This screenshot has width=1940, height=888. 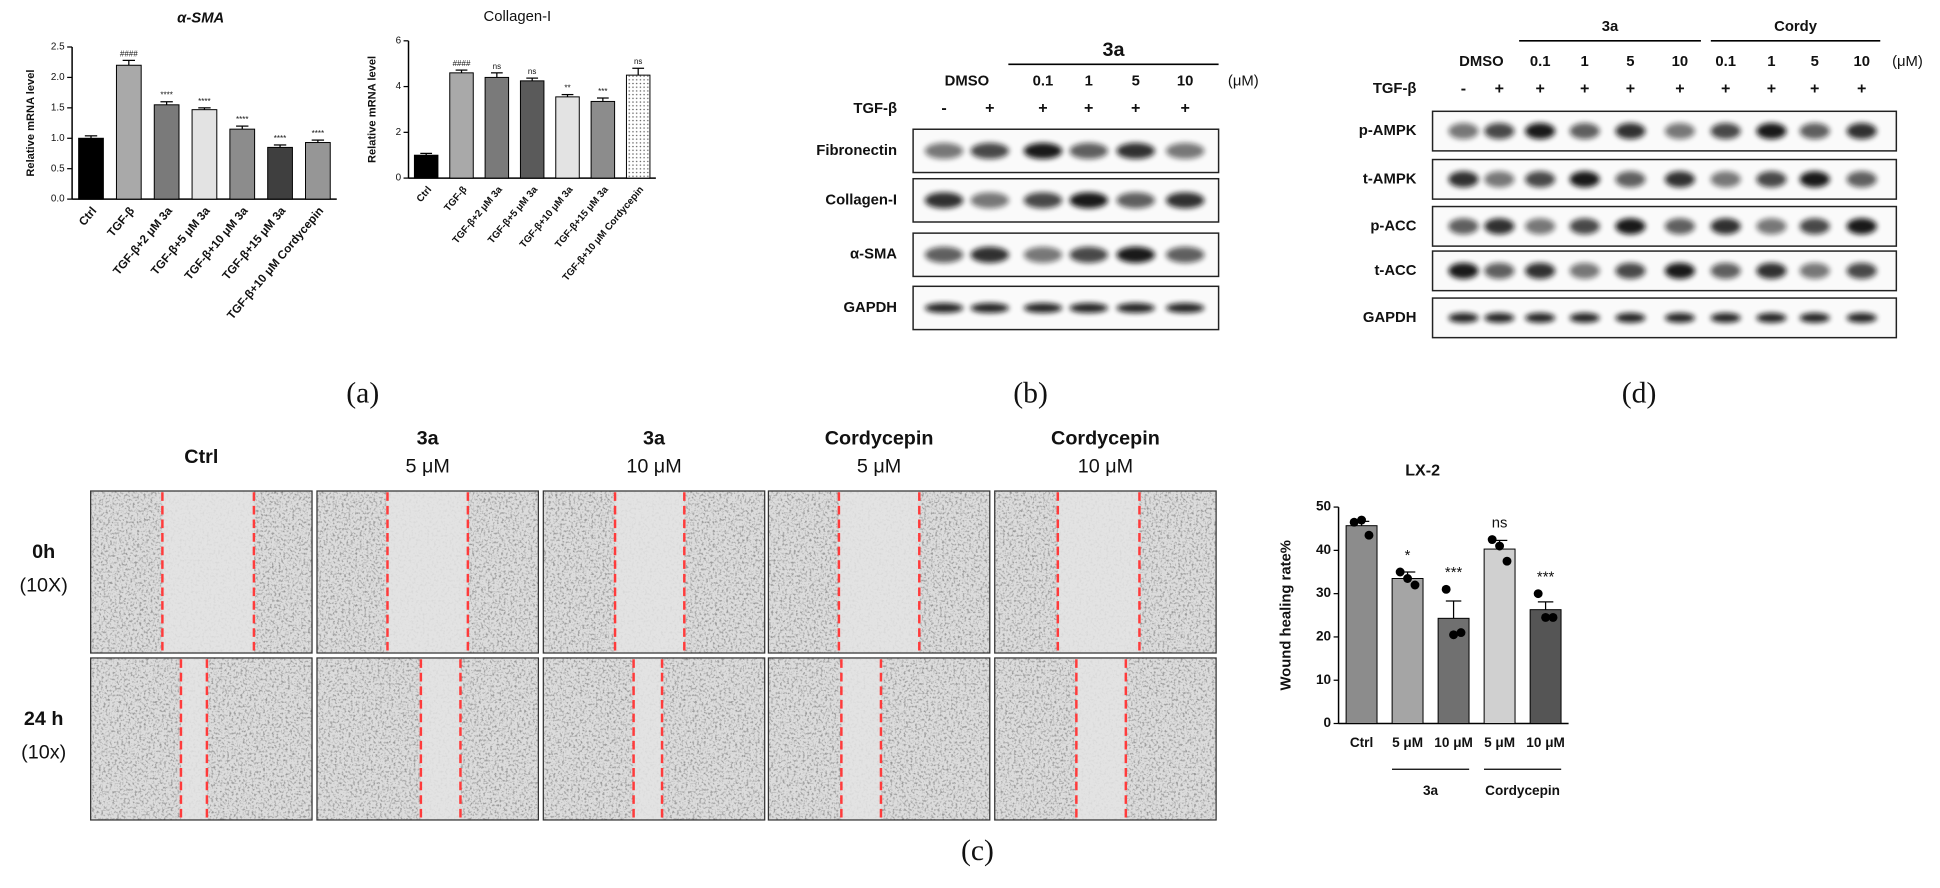 I want to click on column-label: Cordycepin, so click(x=1105, y=438).